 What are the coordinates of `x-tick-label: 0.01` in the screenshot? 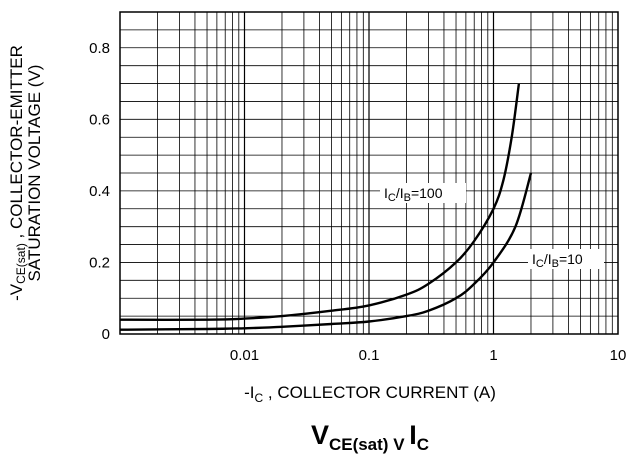 It's located at (244, 355).